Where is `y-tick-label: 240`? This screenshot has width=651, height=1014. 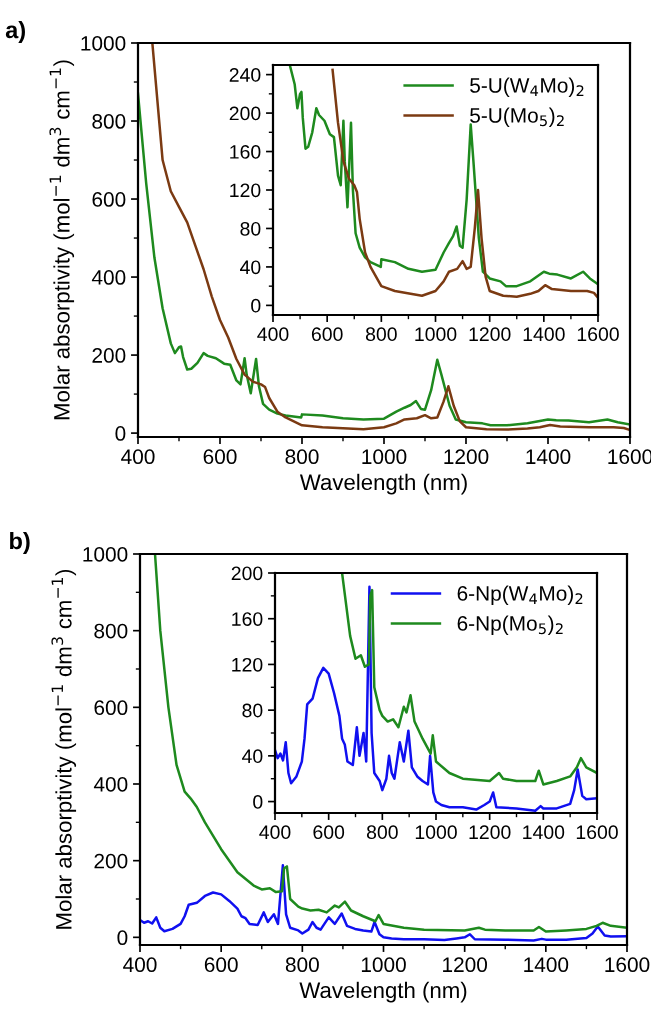
y-tick-label: 240 is located at coordinates (245, 75).